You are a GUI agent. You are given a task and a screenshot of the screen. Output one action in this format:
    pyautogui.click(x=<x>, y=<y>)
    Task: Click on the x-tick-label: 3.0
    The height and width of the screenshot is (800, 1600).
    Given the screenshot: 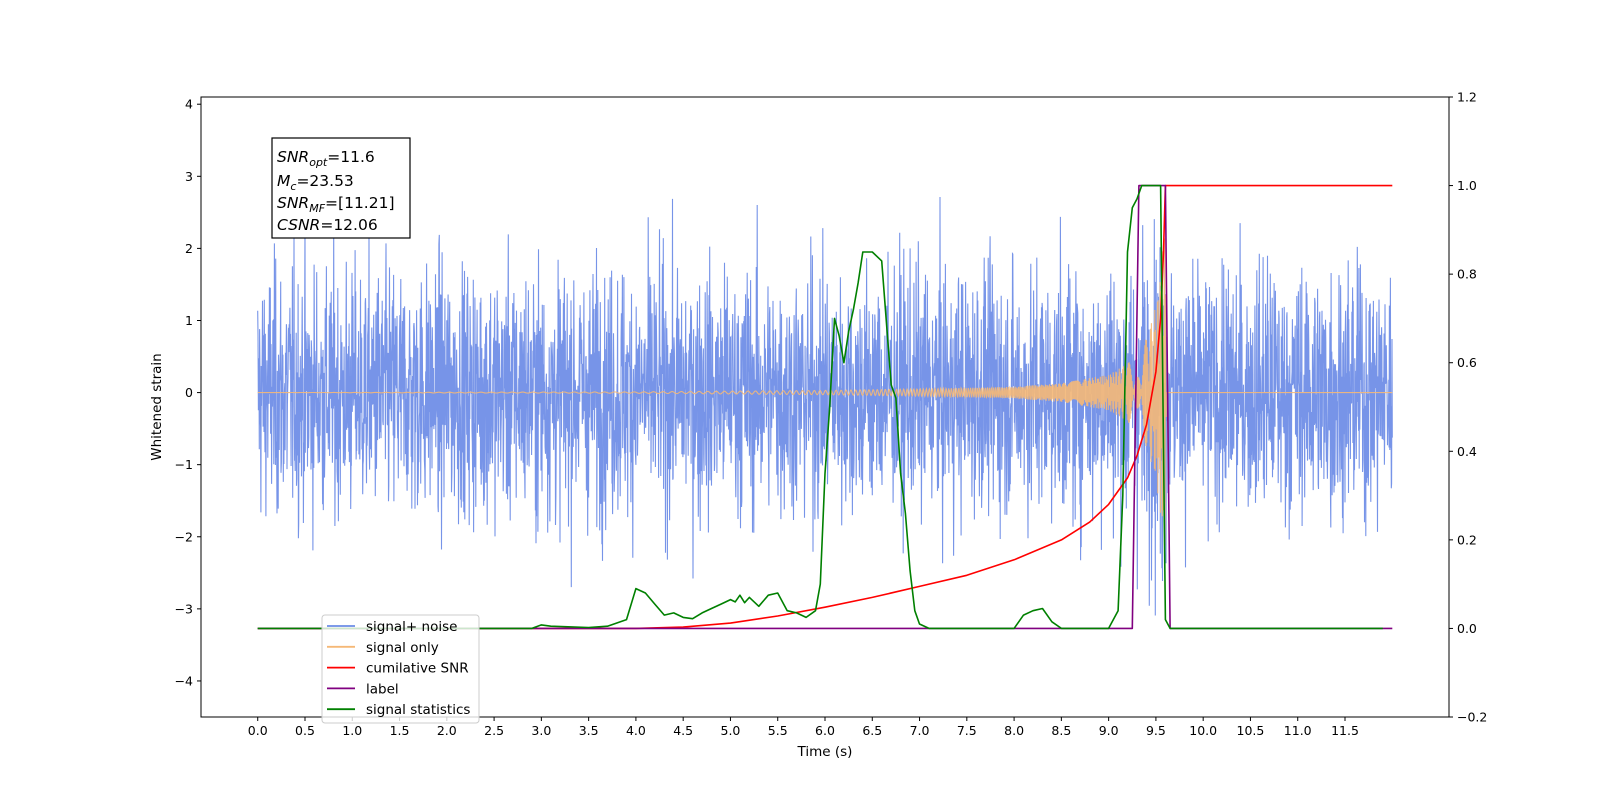 What is the action you would take?
    pyautogui.click(x=541, y=730)
    